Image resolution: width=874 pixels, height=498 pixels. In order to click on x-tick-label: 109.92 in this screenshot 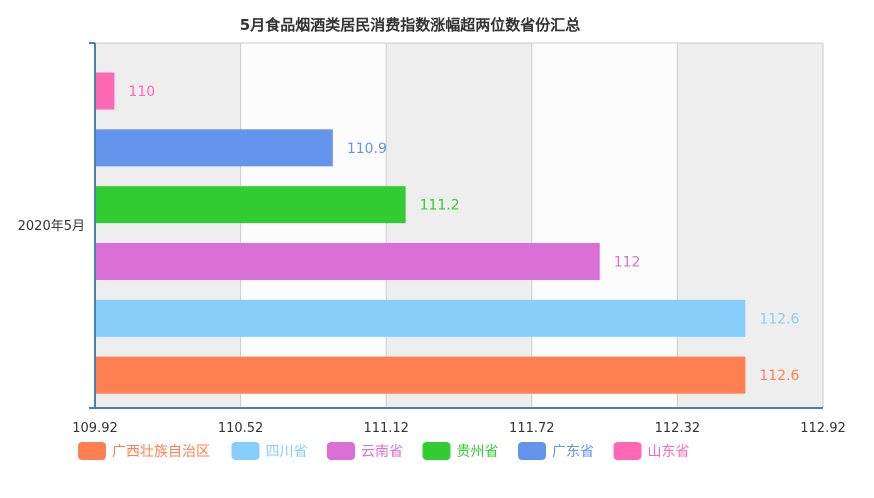, I will do `click(95, 428)`.